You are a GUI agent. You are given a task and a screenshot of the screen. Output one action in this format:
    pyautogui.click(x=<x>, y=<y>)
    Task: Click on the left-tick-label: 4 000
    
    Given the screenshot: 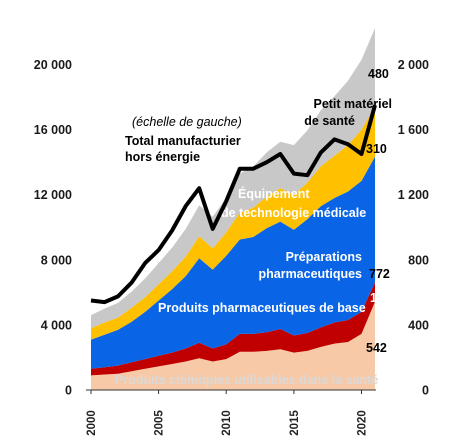 What is the action you would take?
    pyautogui.click(x=56, y=325)
    